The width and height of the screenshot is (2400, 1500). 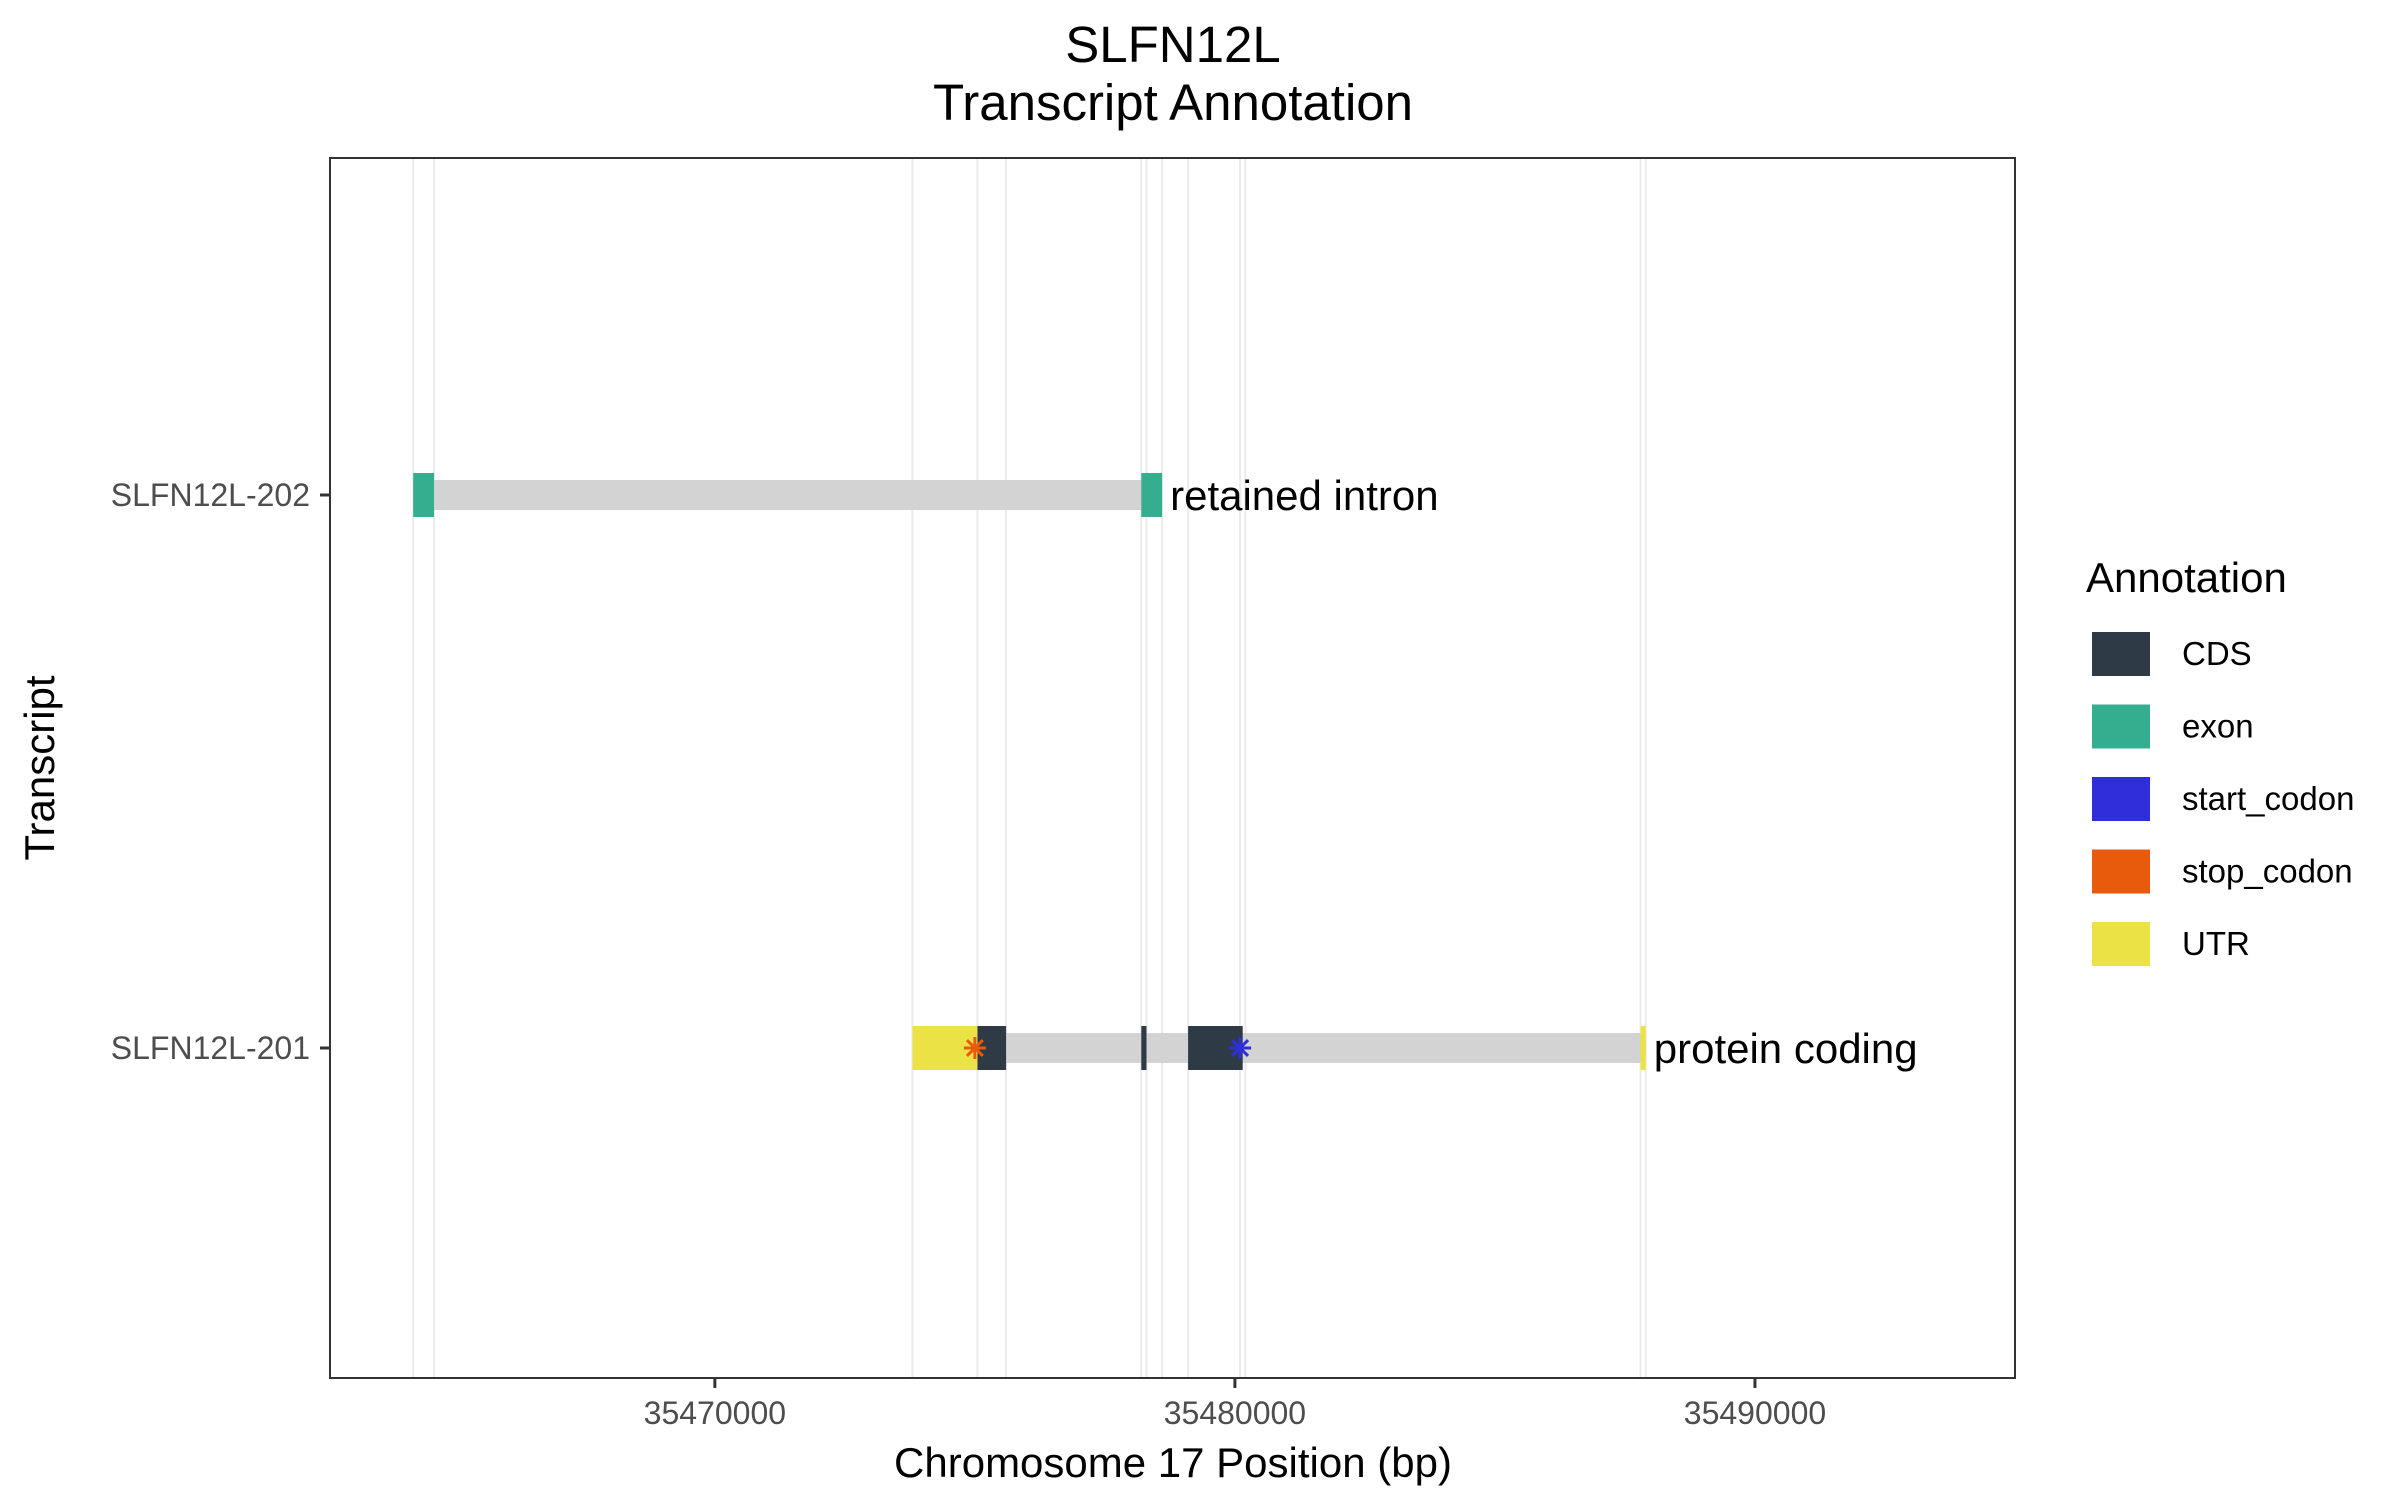 I want to click on x-axis-title: Chromosome 17 Position (bp), so click(x=1173, y=1462).